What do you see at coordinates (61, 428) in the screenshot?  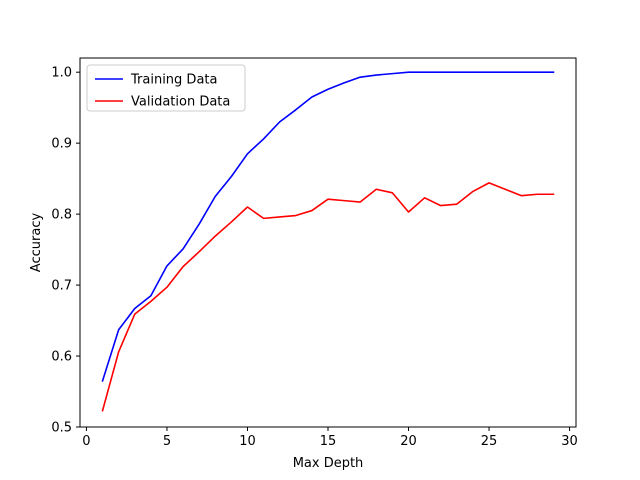 I see `y-tick-label: 0.5` at bounding box center [61, 428].